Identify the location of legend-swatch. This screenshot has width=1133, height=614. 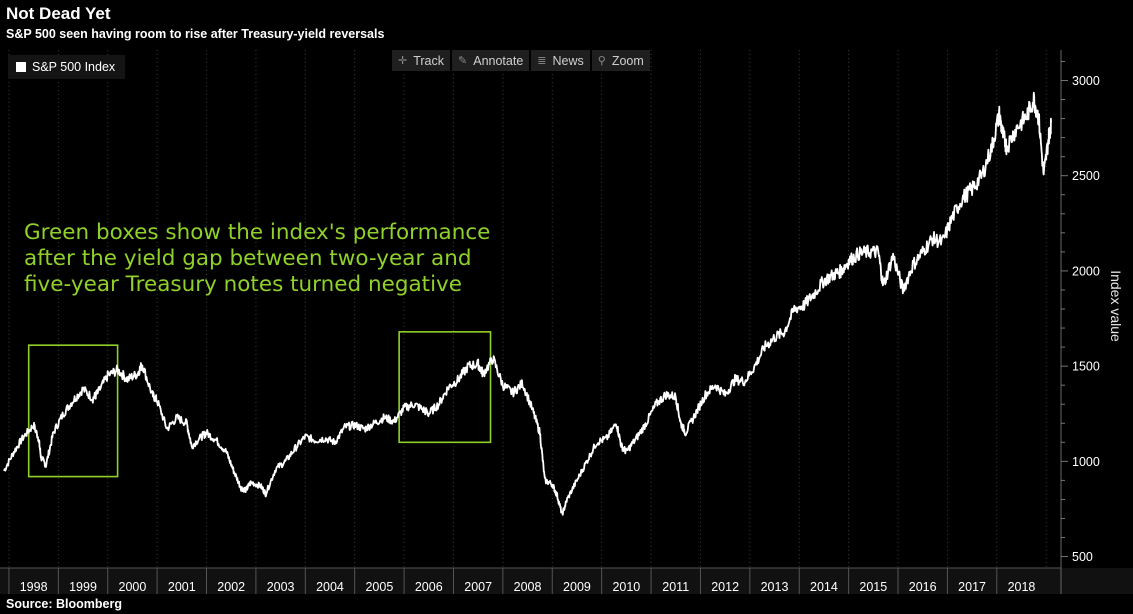
(21, 67).